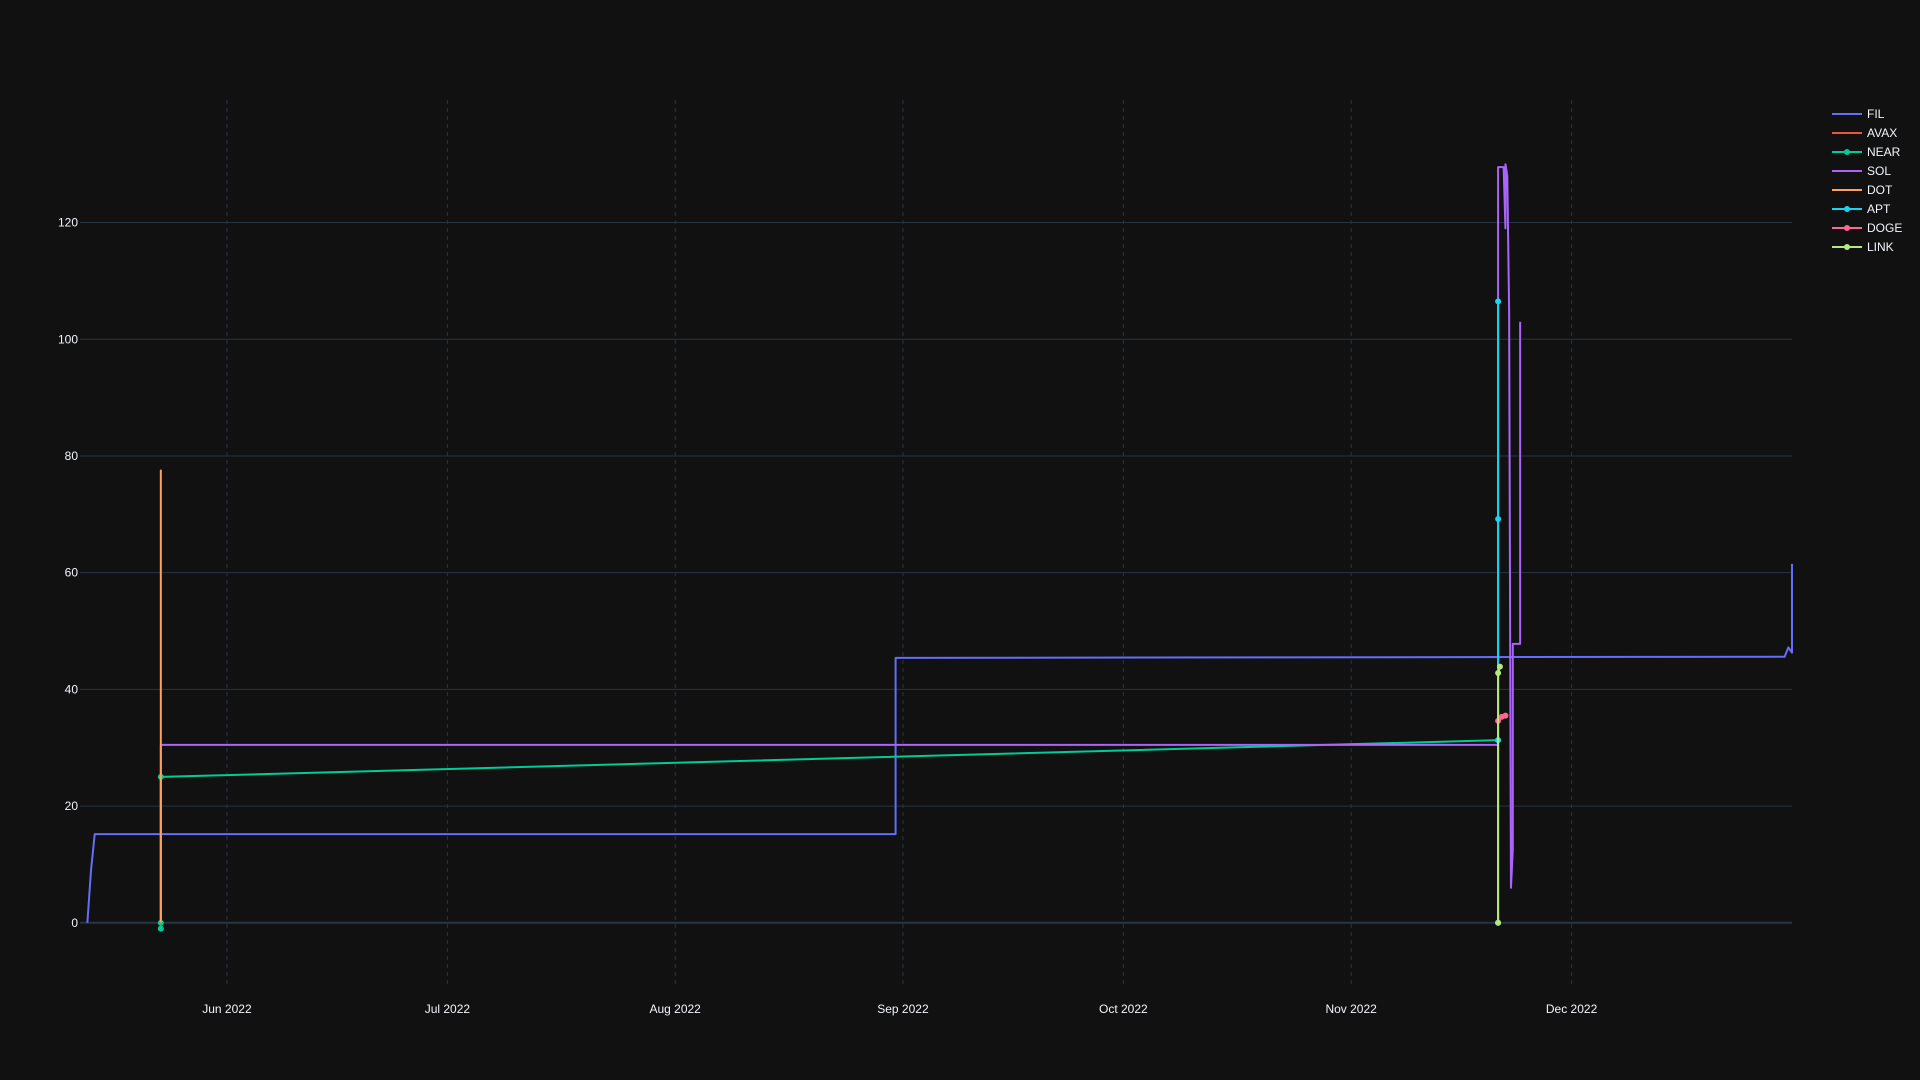  What do you see at coordinates (1505, 715) in the screenshot?
I see `data-point-doge` at bounding box center [1505, 715].